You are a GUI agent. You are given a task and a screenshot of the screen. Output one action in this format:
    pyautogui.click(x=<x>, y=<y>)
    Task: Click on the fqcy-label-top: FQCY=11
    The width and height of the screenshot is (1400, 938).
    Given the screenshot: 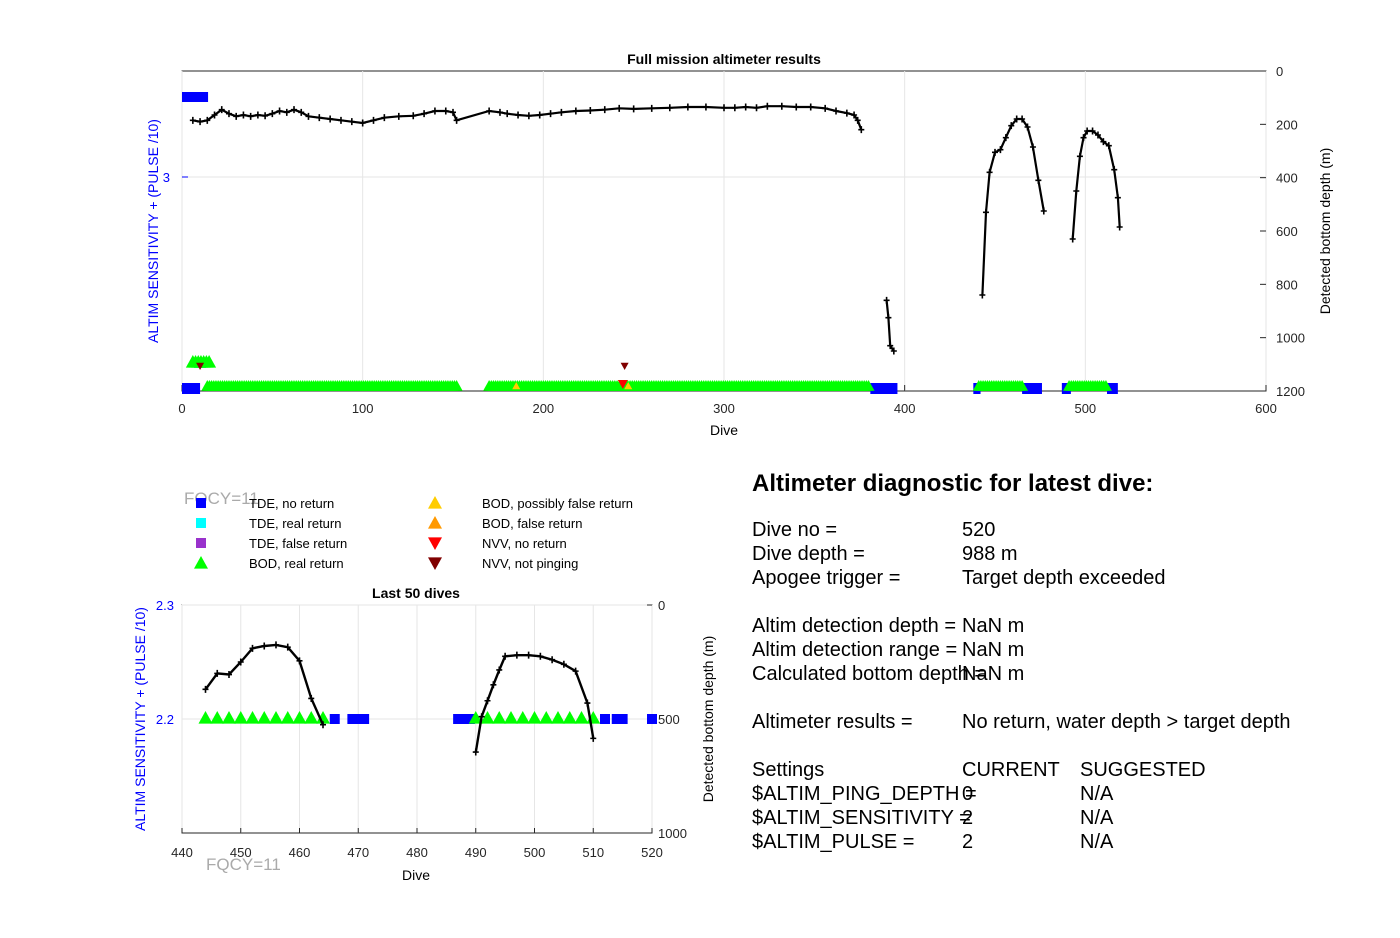 What is the action you would take?
    pyautogui.click(x=221, y=498)
    